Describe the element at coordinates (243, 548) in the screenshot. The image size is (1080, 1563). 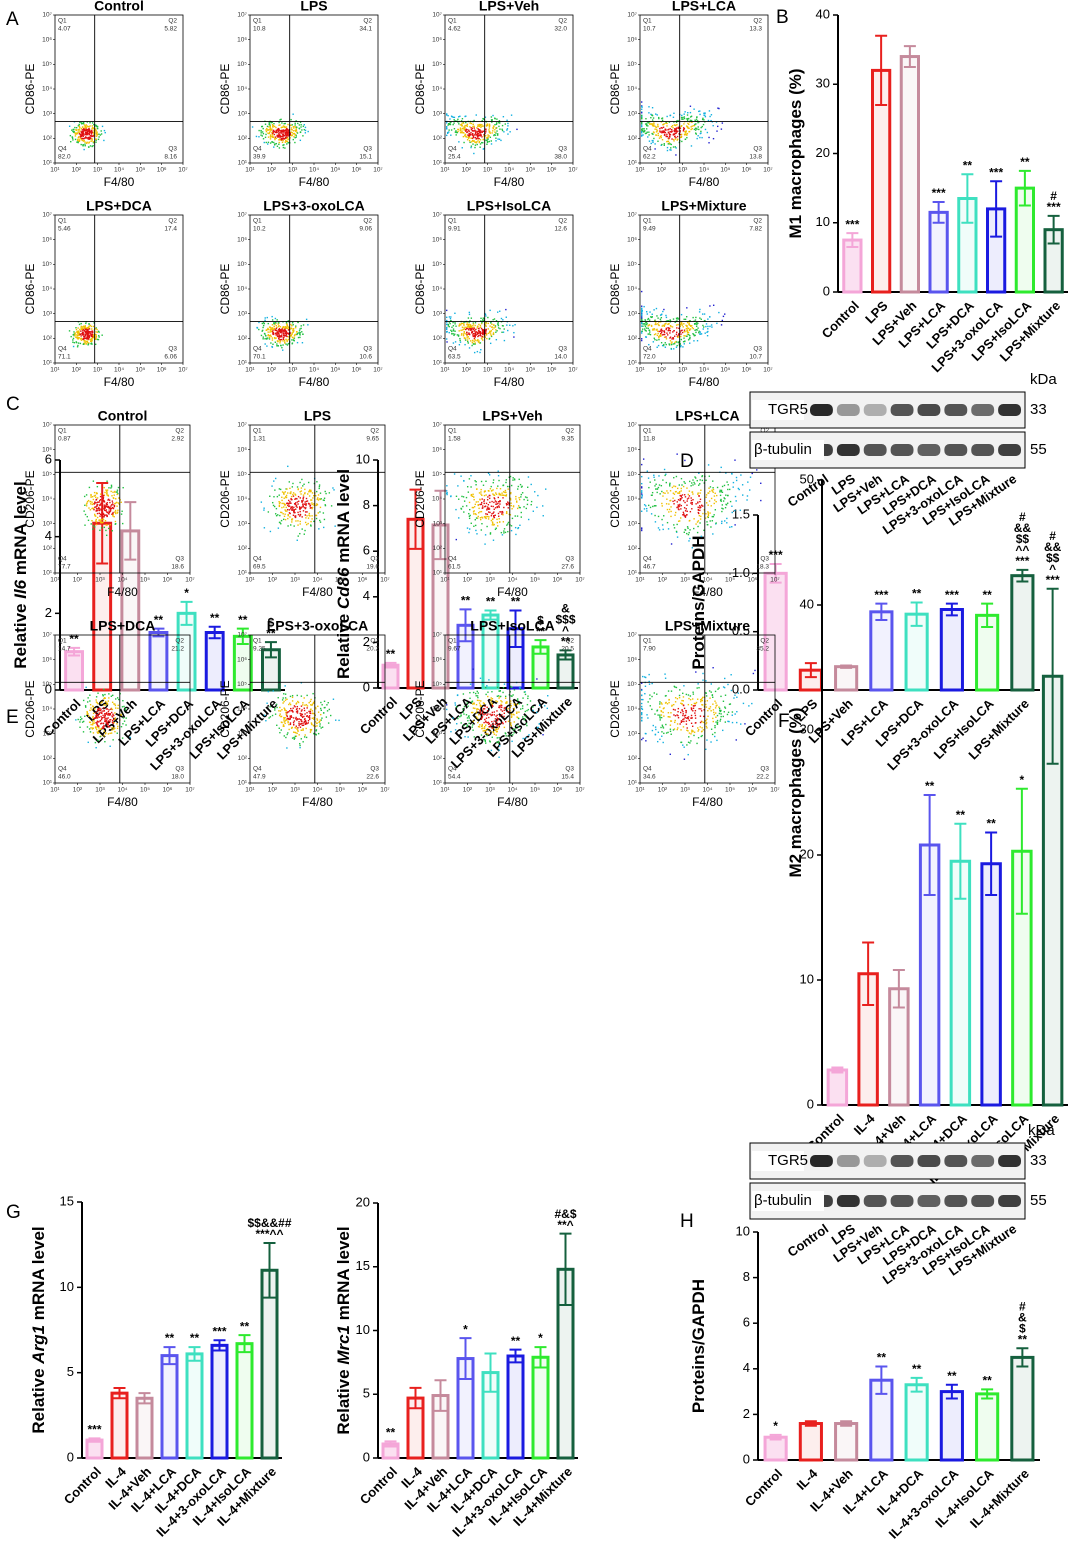
I see `y-tick-label: 10²` at that location.